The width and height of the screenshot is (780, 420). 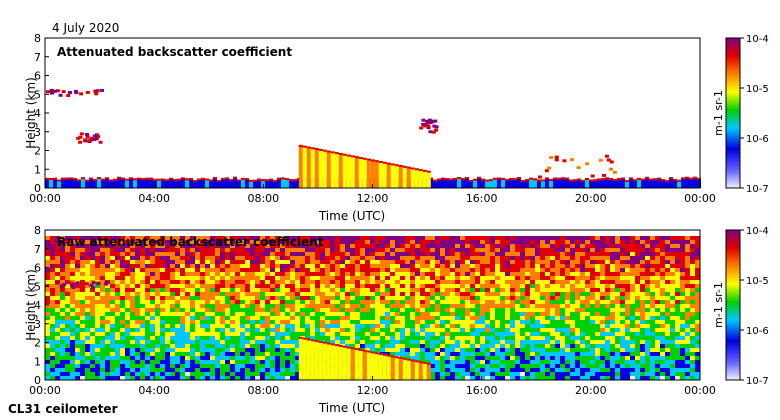 I want to click on cloud-patch, so click(x=434, y=126).